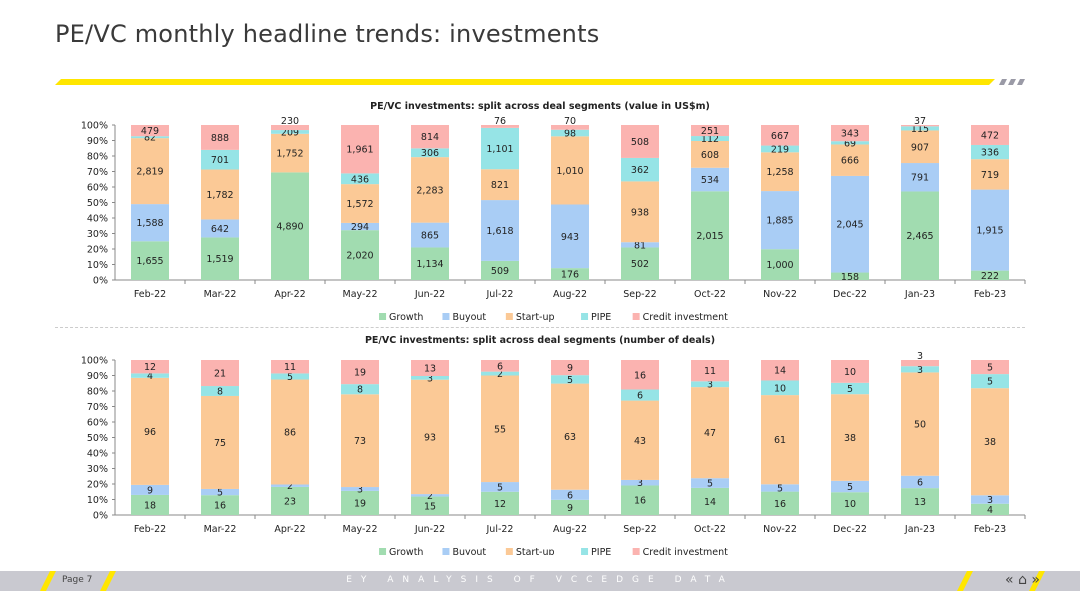  I want to click on data-label: 642, so click(220, 229).